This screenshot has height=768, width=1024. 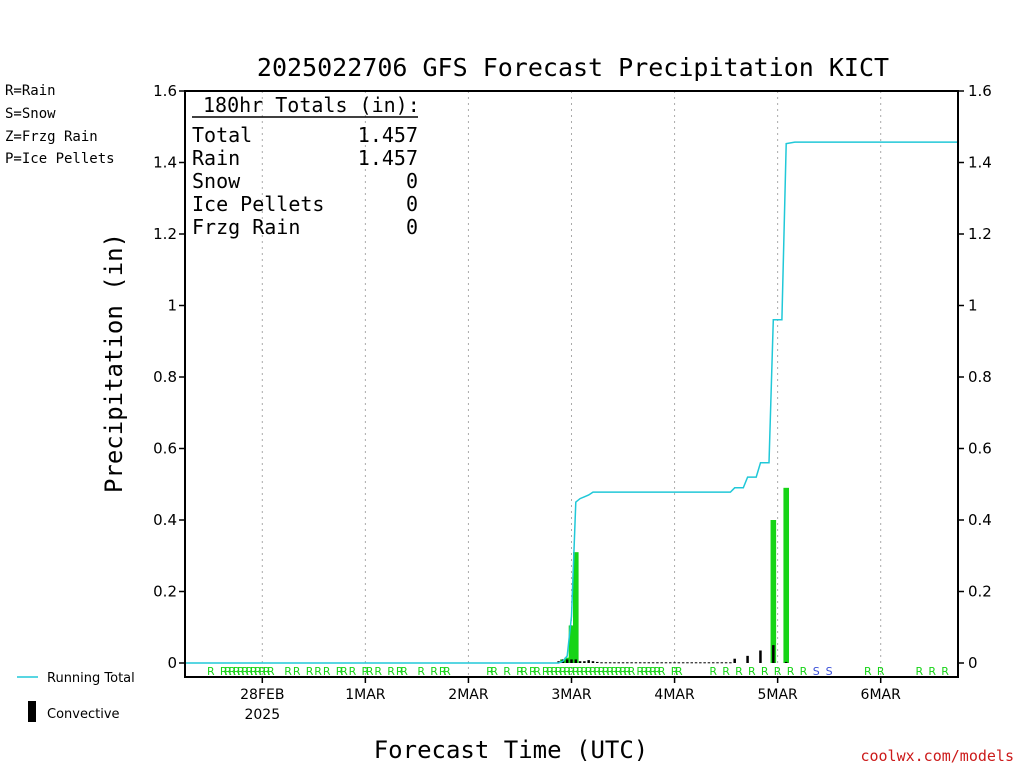 What do you see at coordinates (165, 163) in the screenshot?
I see `y-tick-label-left-7: 1.4` at bounding box center [165, 163].